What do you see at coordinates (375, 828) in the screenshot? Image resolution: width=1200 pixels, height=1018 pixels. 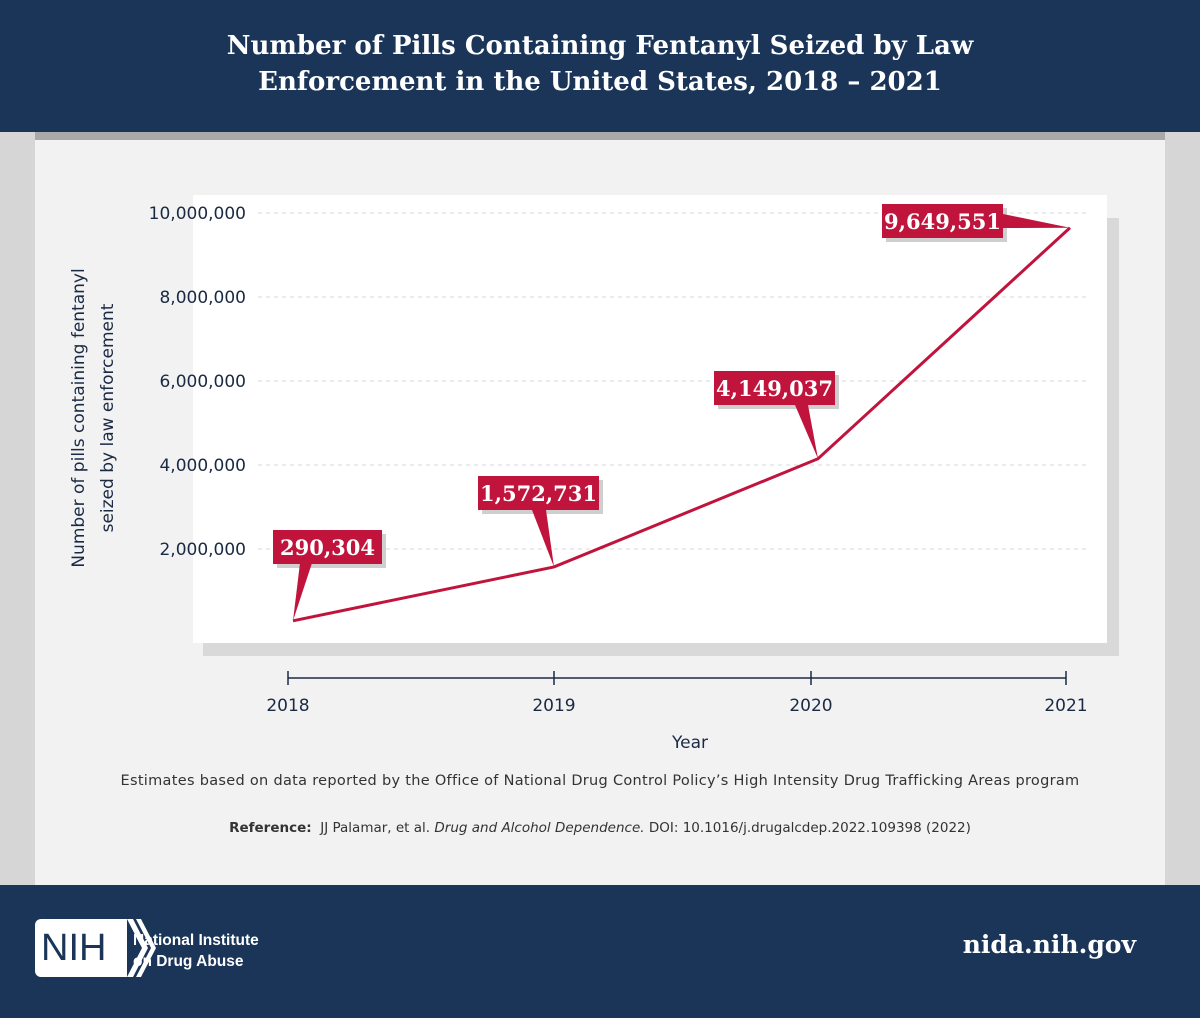 I see `reference-authors: JJ Palamar, et al.` at bounding box center [375, 828].